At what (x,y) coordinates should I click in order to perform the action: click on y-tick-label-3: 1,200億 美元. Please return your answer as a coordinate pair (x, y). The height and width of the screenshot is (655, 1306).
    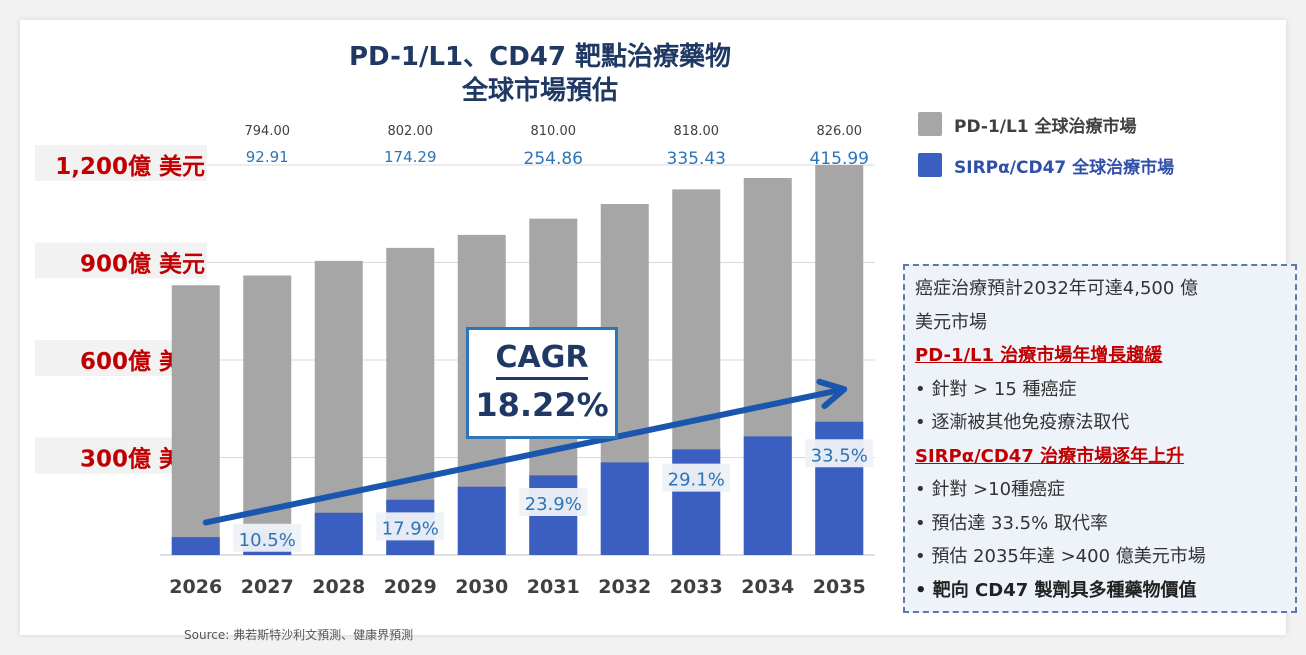
    Looking at the image, I should click on (130, 166).